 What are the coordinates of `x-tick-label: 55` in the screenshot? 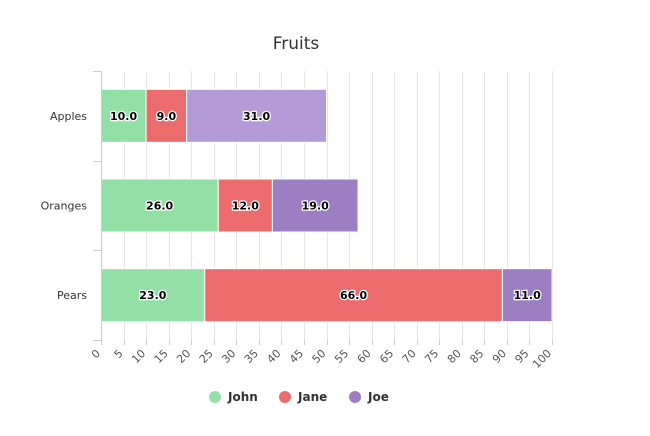 It's located at (341, 356).